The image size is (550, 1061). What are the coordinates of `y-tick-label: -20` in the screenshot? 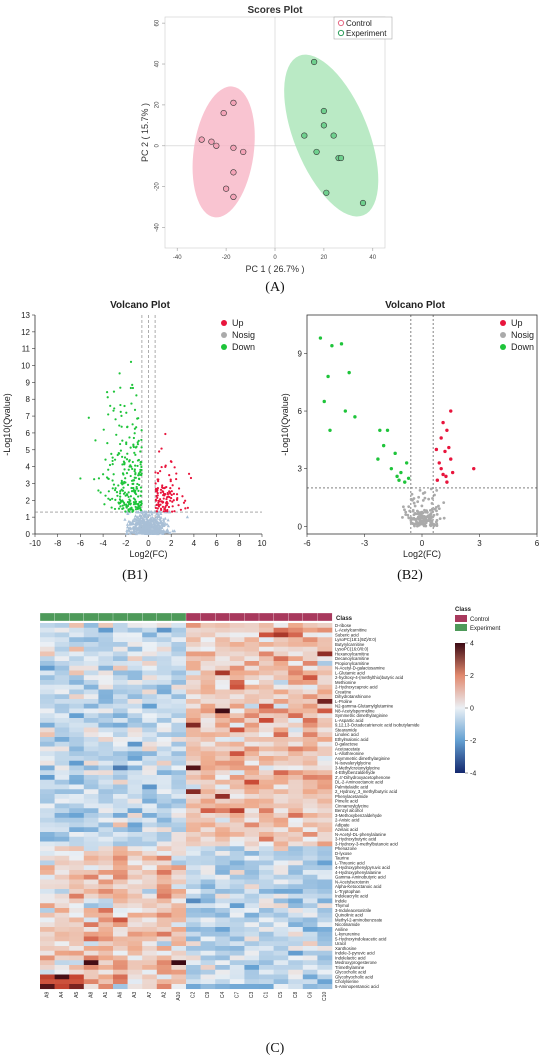 It's located at (158, 186).